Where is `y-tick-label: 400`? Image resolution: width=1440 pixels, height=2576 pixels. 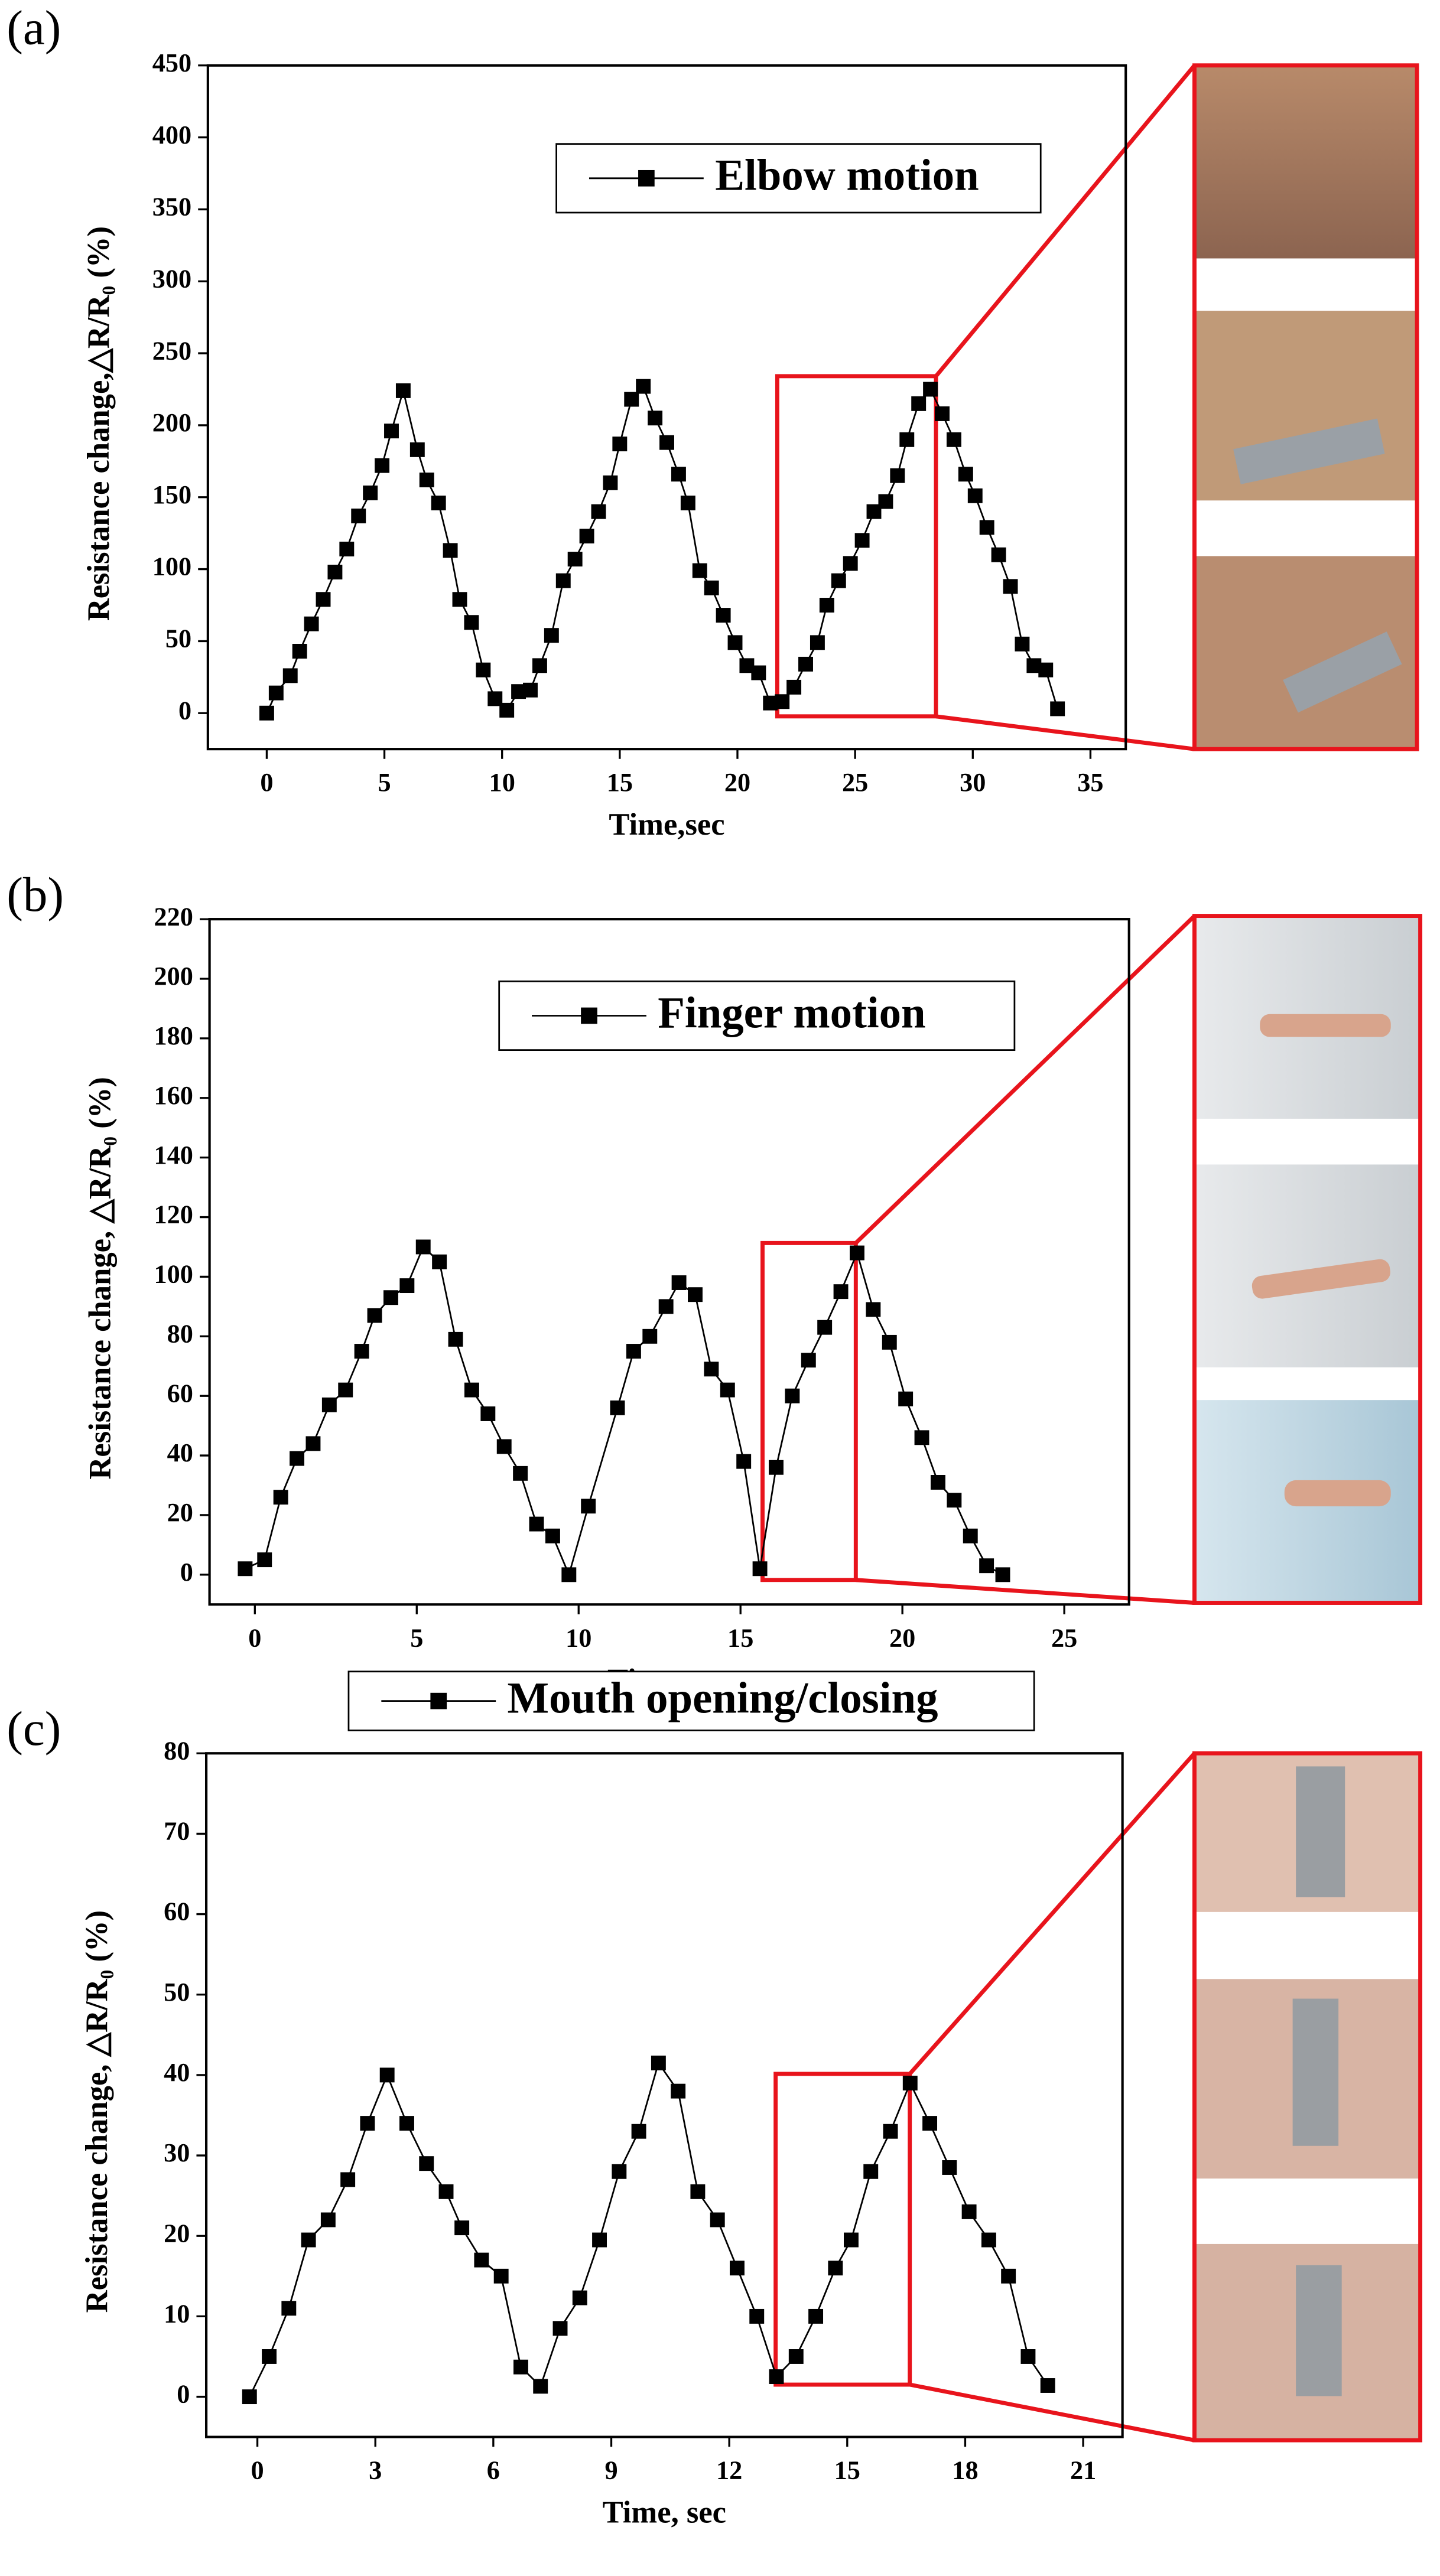 y-tick-label: 400 is located at coordinates (172, 135).